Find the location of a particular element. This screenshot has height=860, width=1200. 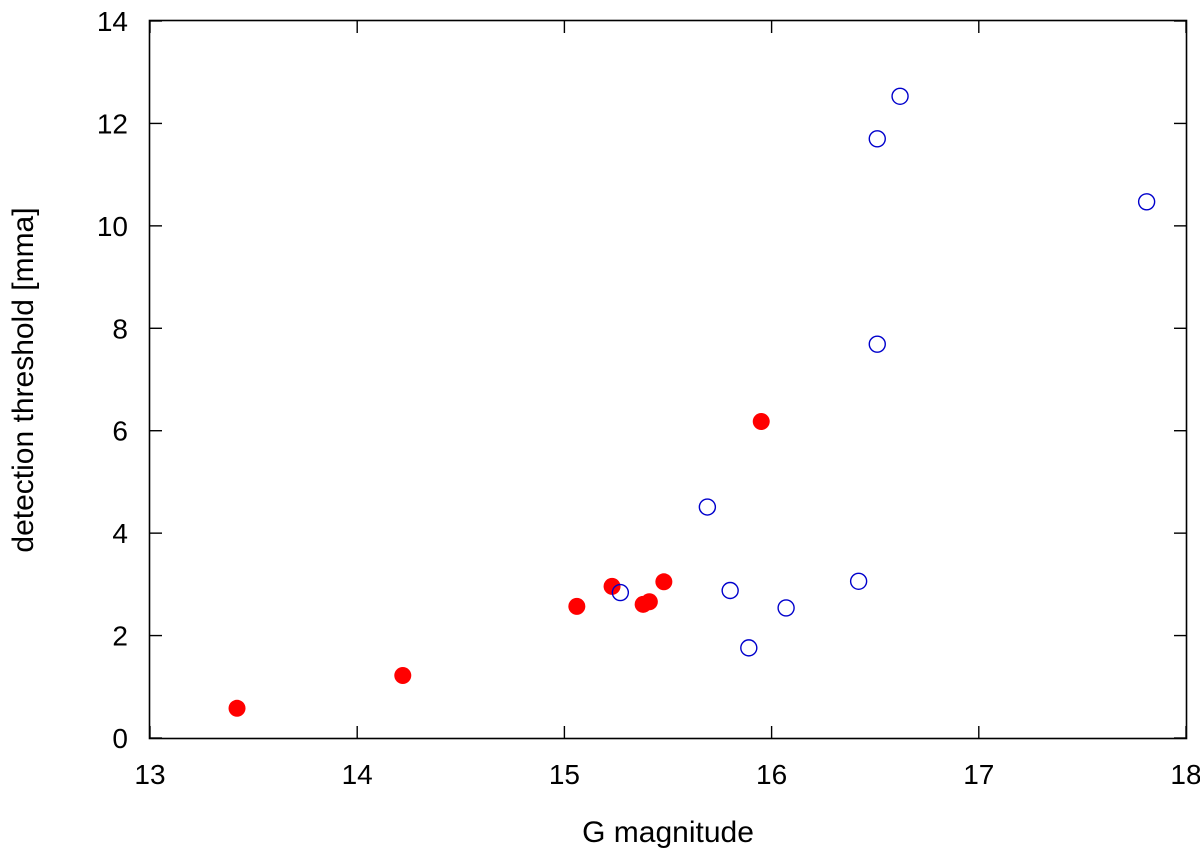

x-tick-label: 13 is located at coordinates (149, 774).